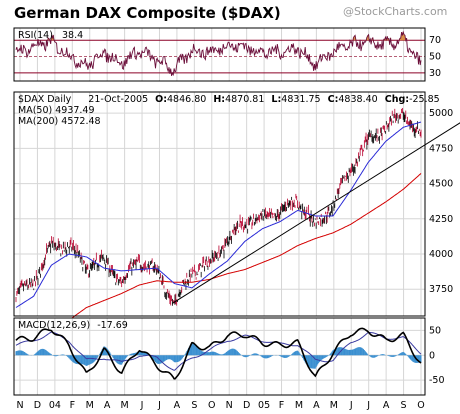 The height and width of the screenshot is (414, 460). Describe the element at coordinates (441, 148) in the screenshot. I see `price-tick-label: 4750` at that location.